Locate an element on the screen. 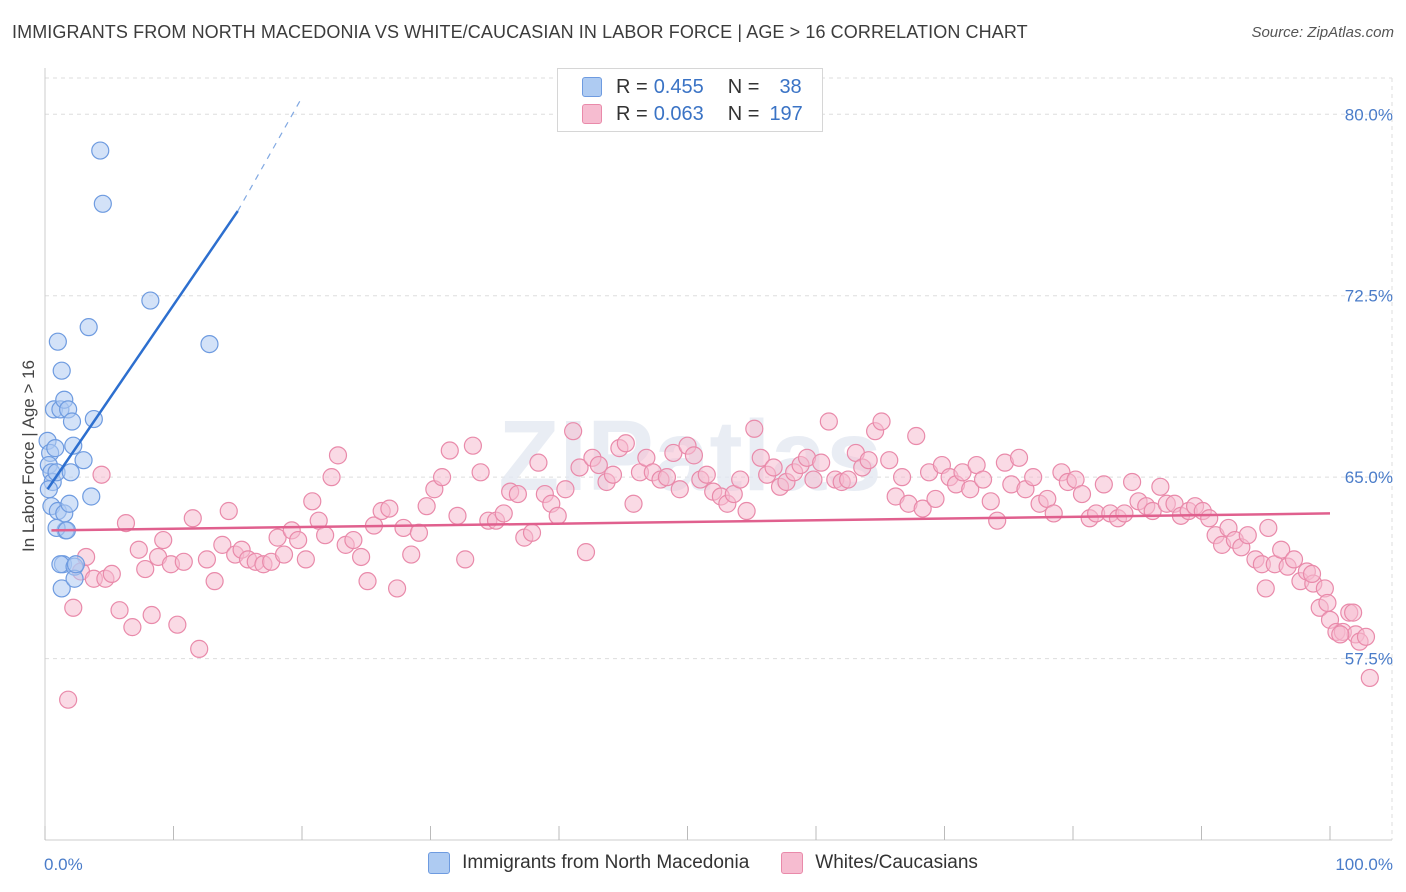 Image resolution: width=1406 pixels, height=892 pixels. y-tick-label: 57.5% is located at coordinates (1369, 659).